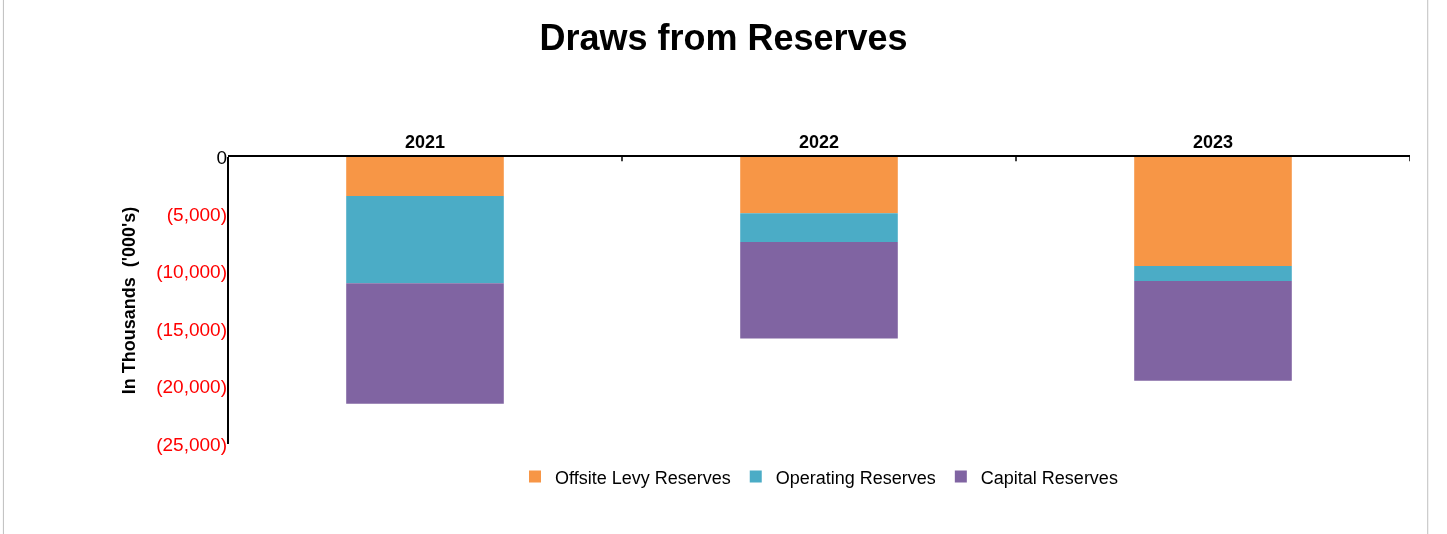  Describe the element at coordinates (643, 477) in the screenshot. I see `legend-label: Offsite Levy Reserves` at that location.